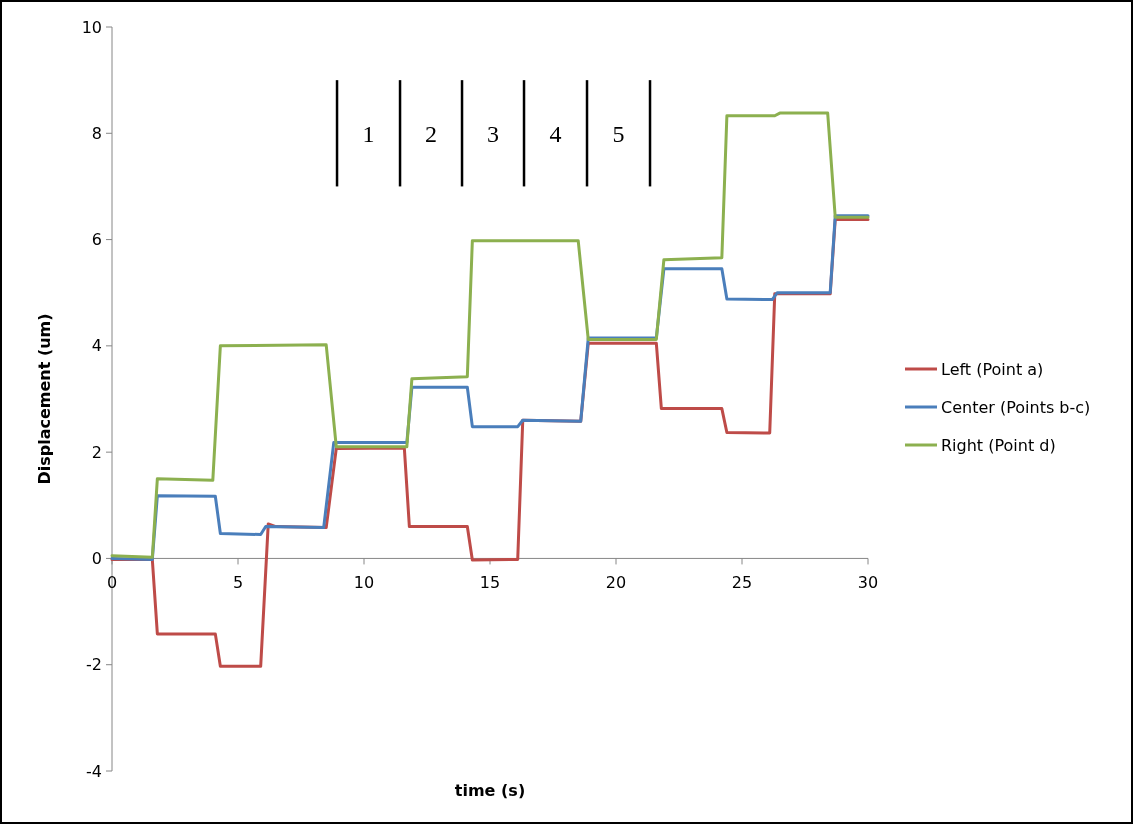 Image resolution: width=1133 pixels, height=824 pixels. Describe the element at coordinates (238, 583) in the screenshot. I see `x-tick-label: 5` at that location.